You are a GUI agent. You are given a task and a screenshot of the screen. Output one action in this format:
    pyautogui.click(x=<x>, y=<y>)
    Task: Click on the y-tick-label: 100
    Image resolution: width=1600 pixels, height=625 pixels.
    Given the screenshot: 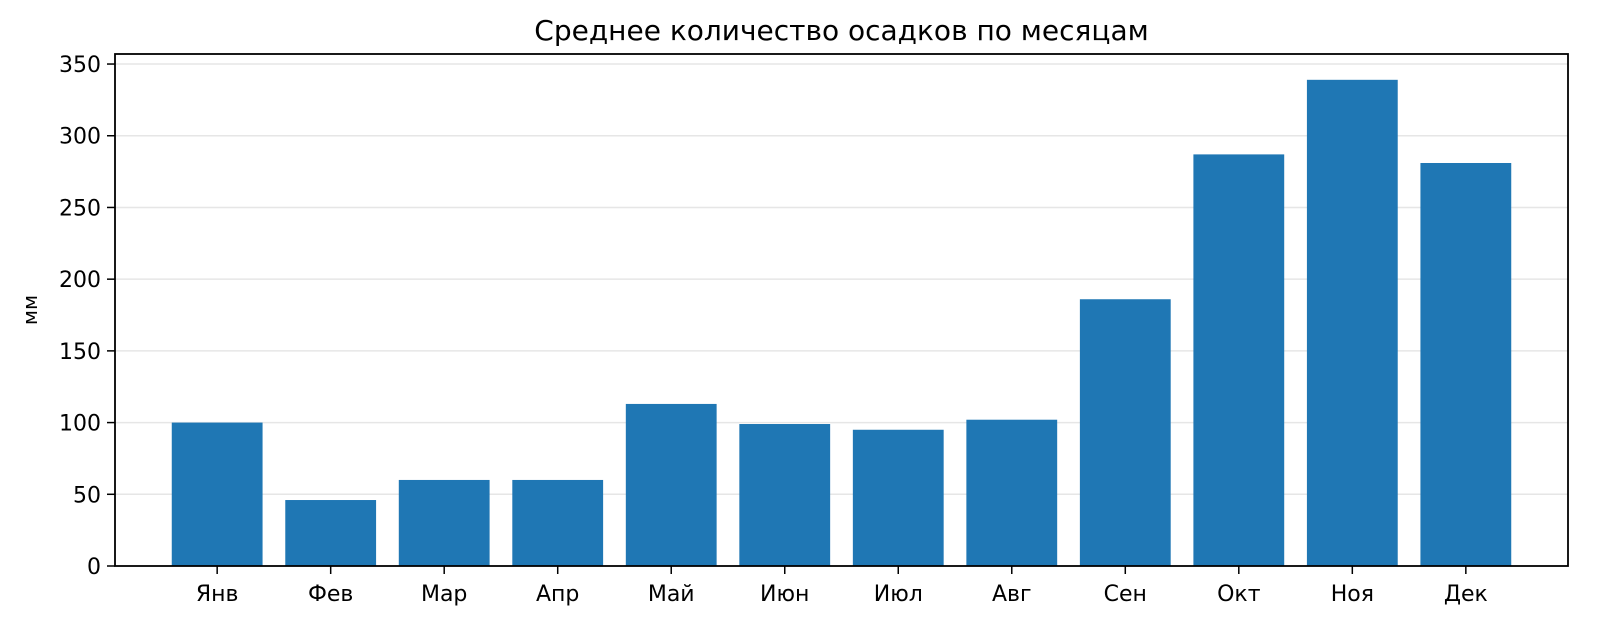 What is the action you would take?
    pyautogui.click(x=80, y=424)
    